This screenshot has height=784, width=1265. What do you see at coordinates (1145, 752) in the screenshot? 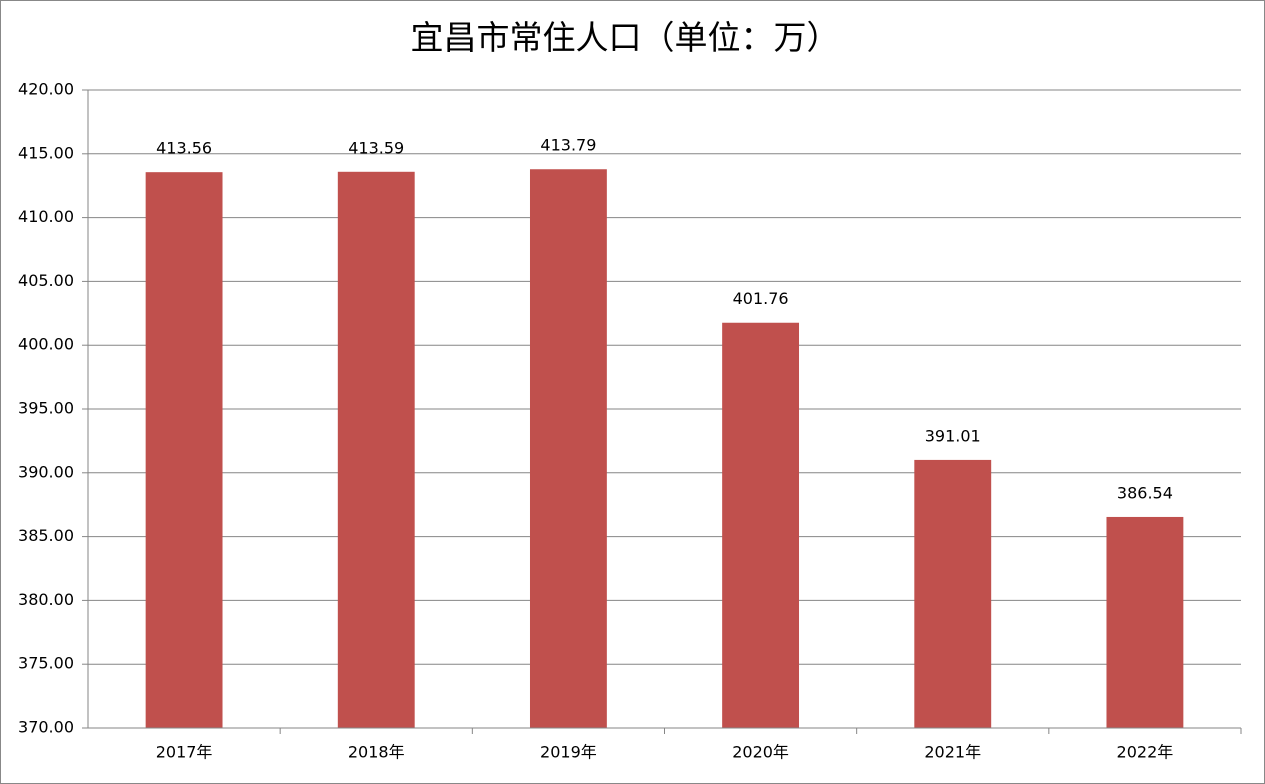
I see `x-tick-label: 2022年` at bounding box center [1145, 752].